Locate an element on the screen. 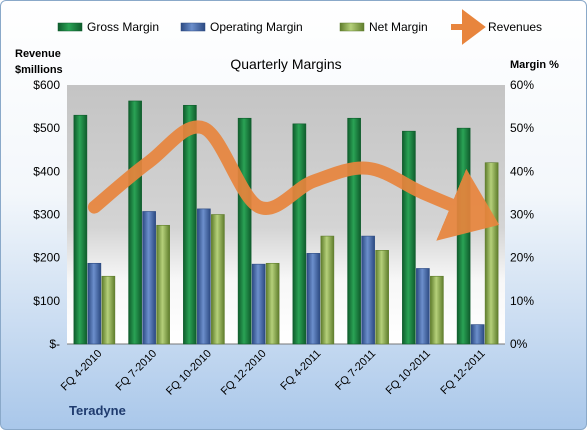 The image size is (587, 430). left-axis-ticks: $- $100 $200 $300 $400 $500 $600 is located at coordinates (46, 214).